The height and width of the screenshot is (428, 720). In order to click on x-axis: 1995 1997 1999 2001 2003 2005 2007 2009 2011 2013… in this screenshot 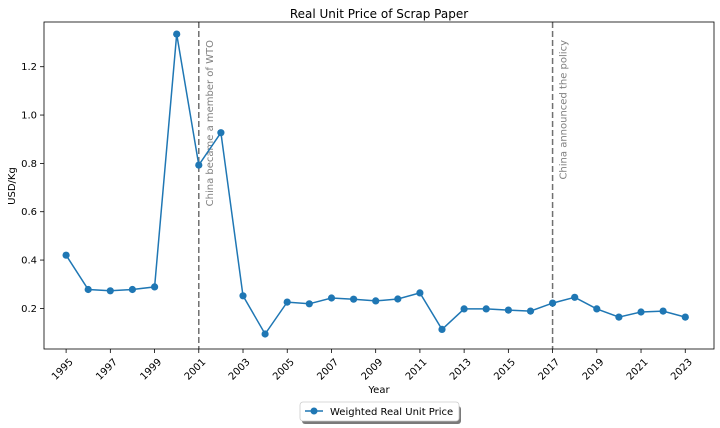, I will do `click(372, 366)`.